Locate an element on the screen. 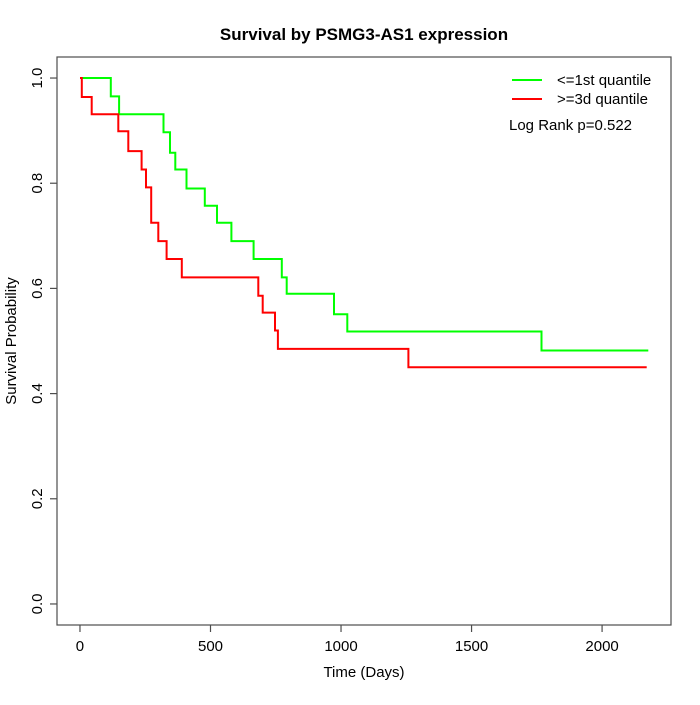  y-tick-label: 1.0 is located at coordinates (37, 78).